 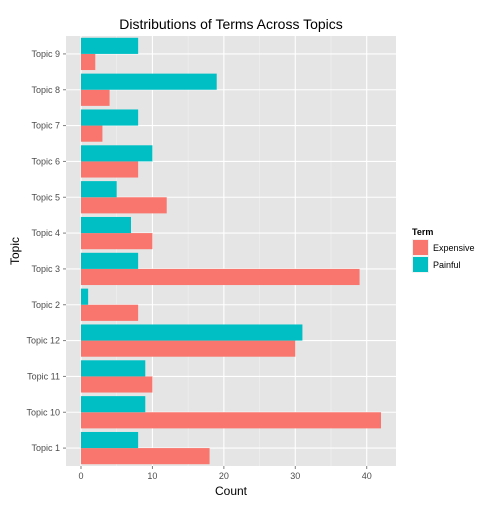 I want to click on legend: Term Expensive Painful, so click(x=443, y=250).